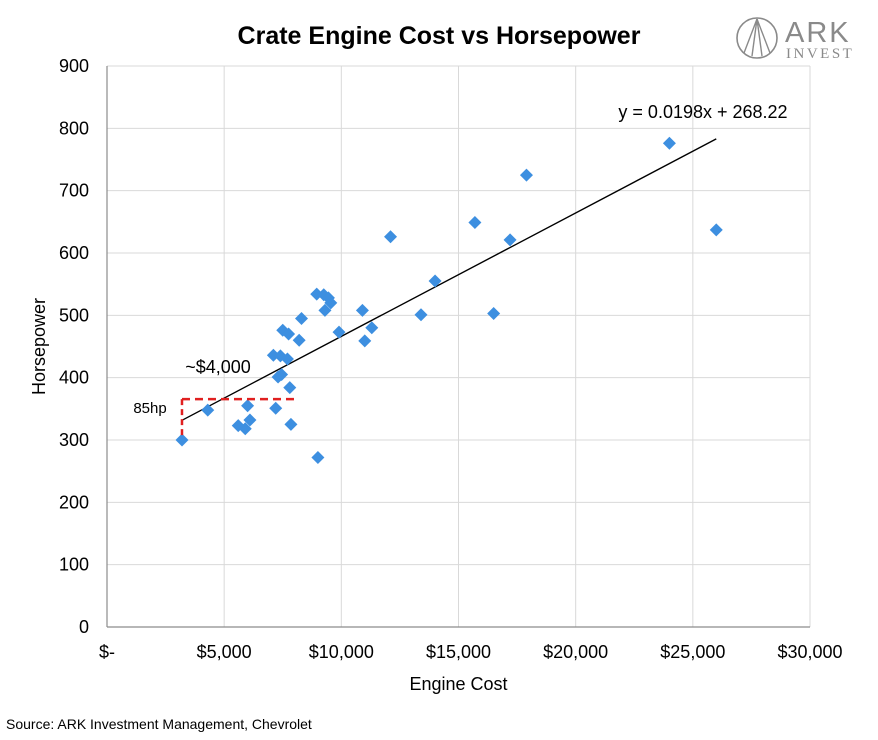  What do you see at coordinates (702, 112) in the screenshot?
I see `trendline-equation: y = 0.0198x + 268.22` at bounding box center [702, 112].